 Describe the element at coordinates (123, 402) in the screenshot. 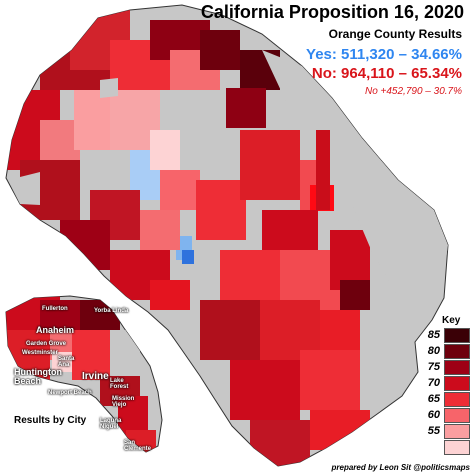

I see `city-label-mission-viejo: Mission Viejo` at that location.